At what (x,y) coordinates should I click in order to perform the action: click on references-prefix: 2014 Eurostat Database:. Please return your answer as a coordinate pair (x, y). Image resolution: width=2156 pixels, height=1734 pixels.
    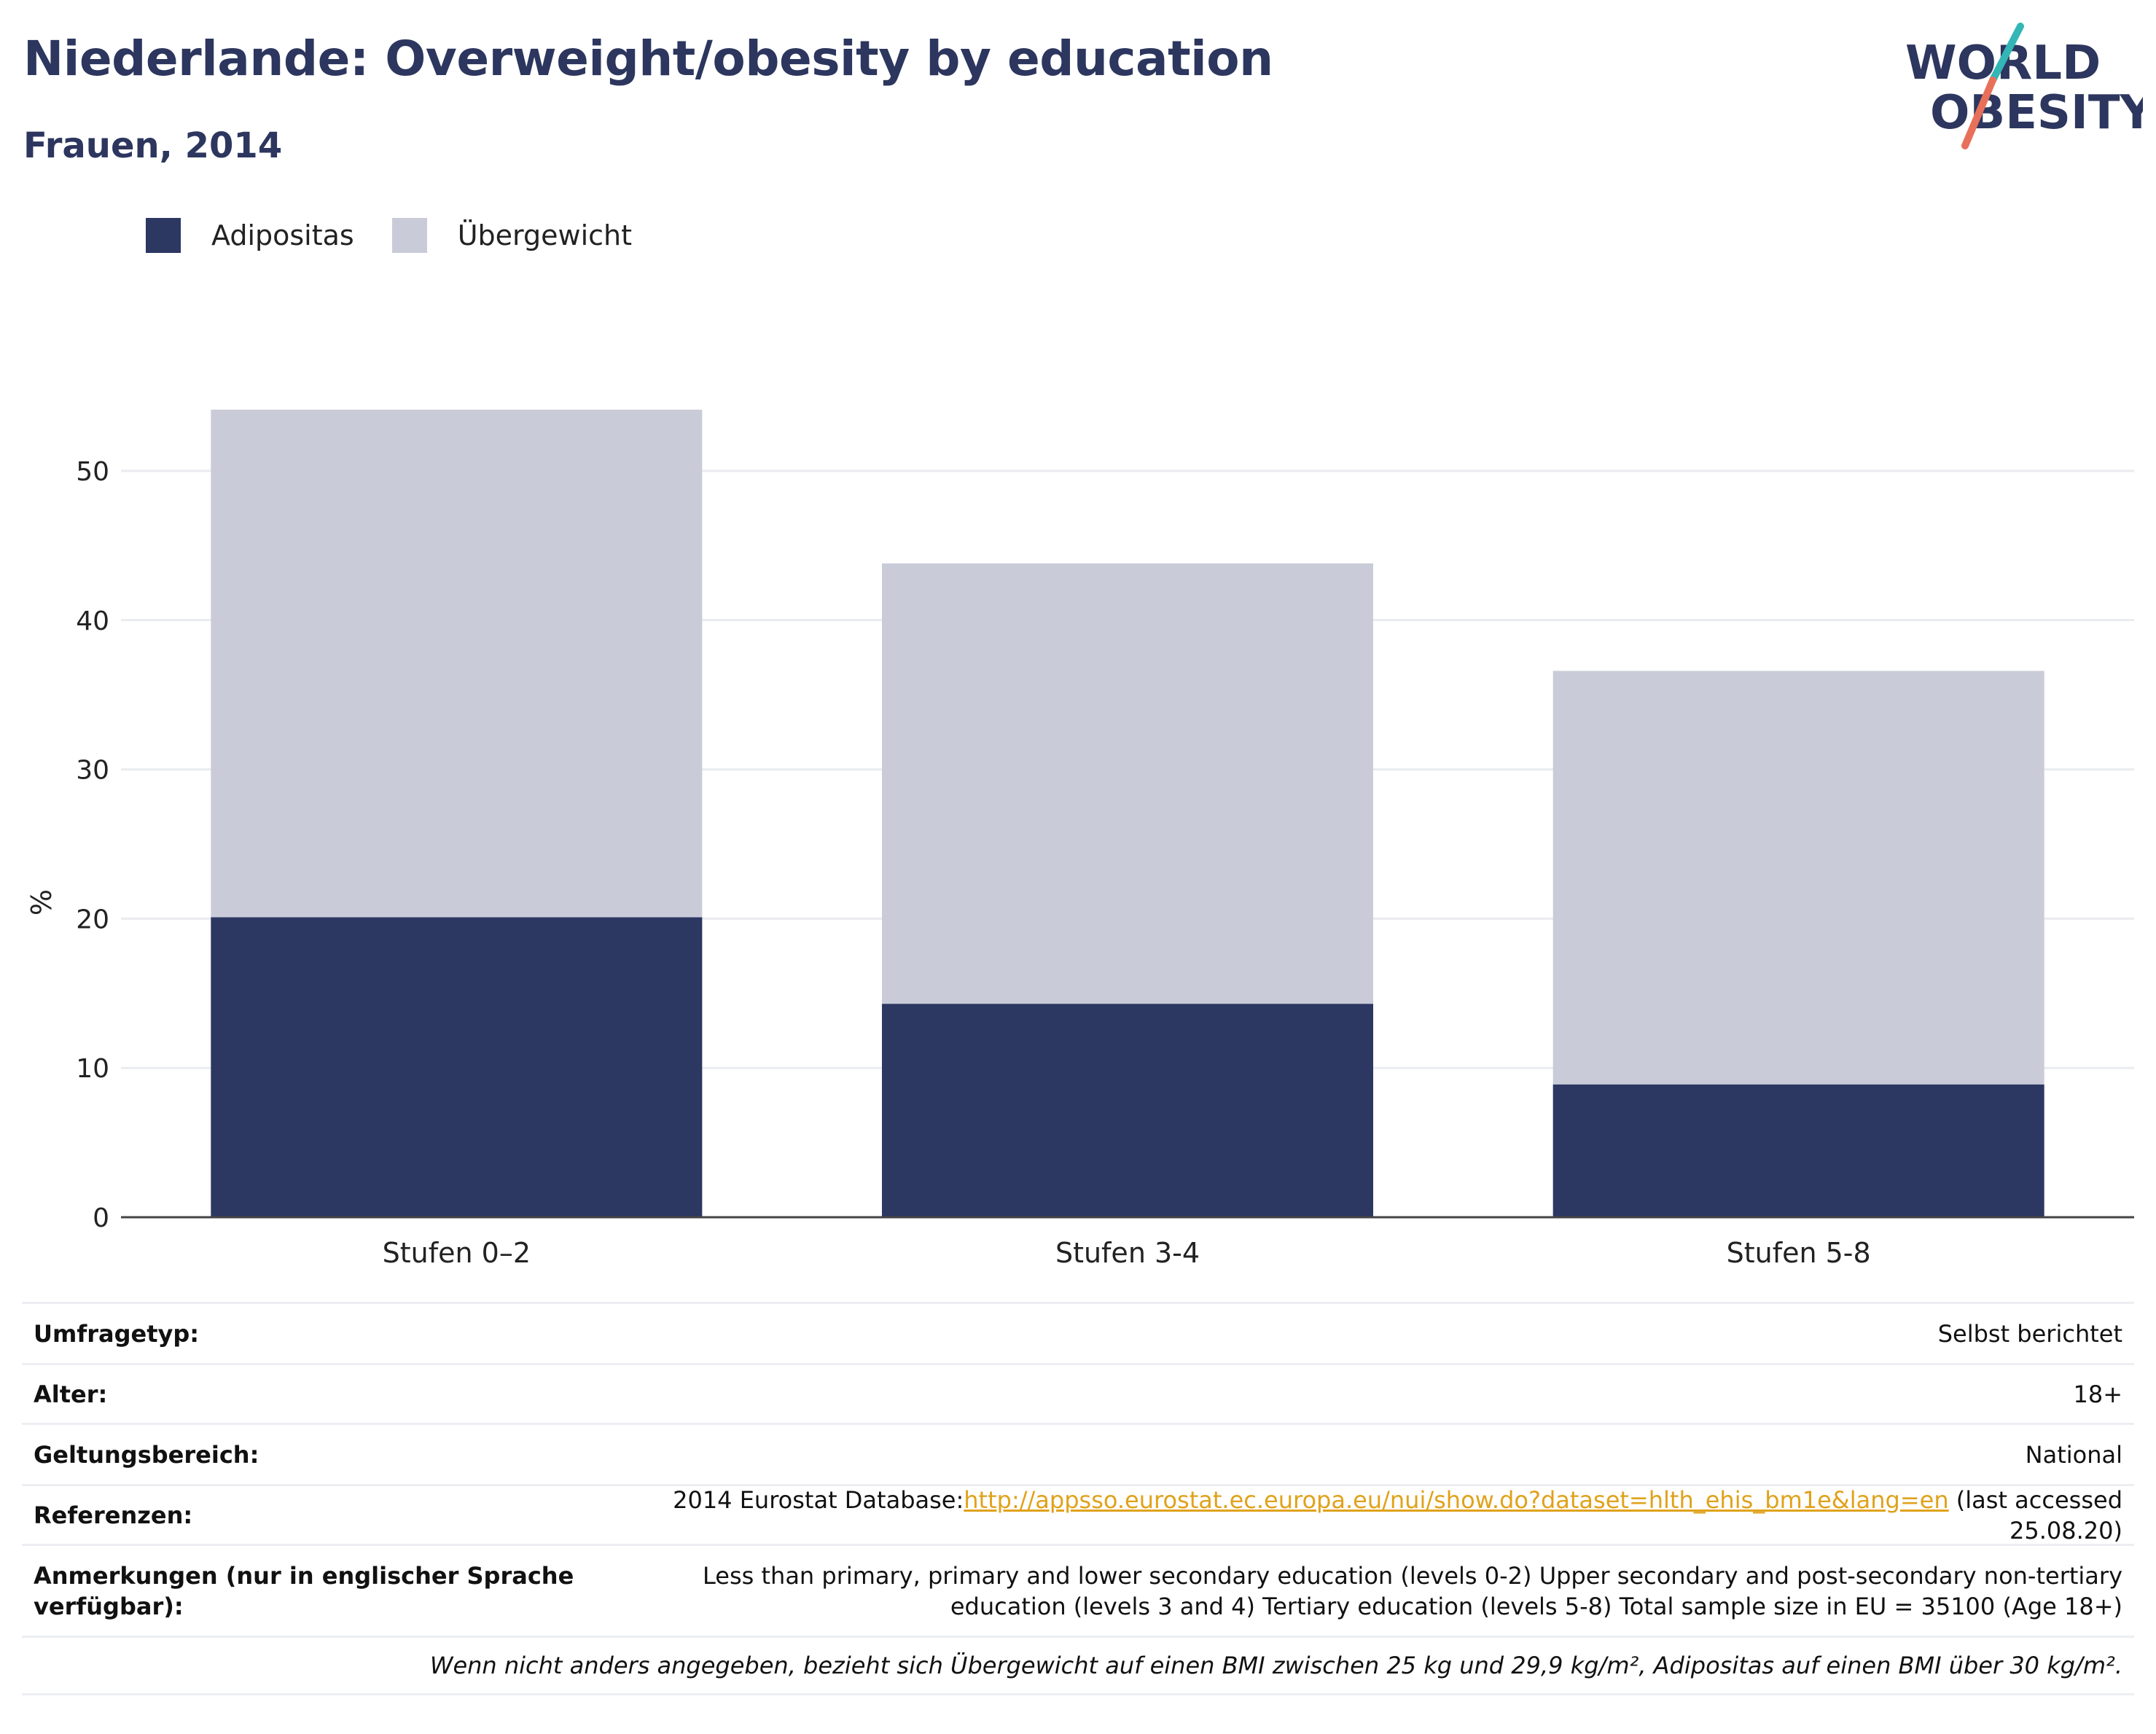
    Looking at the image, I should click on (818, 1500).